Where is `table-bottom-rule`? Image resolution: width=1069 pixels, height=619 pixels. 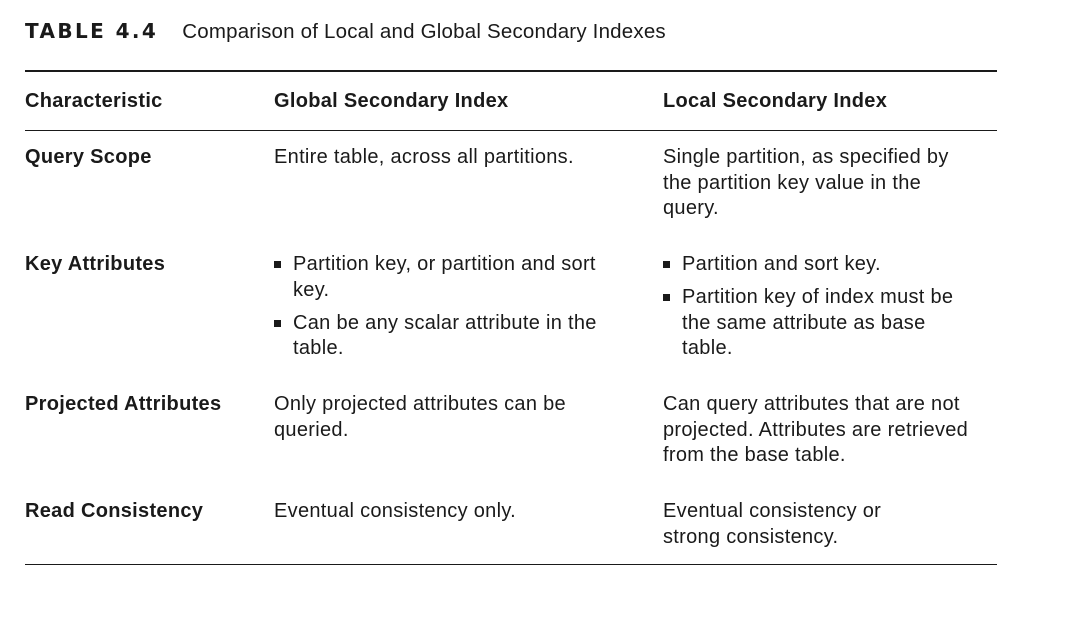
table-bottom-rule is located at coordinates (511, 564).